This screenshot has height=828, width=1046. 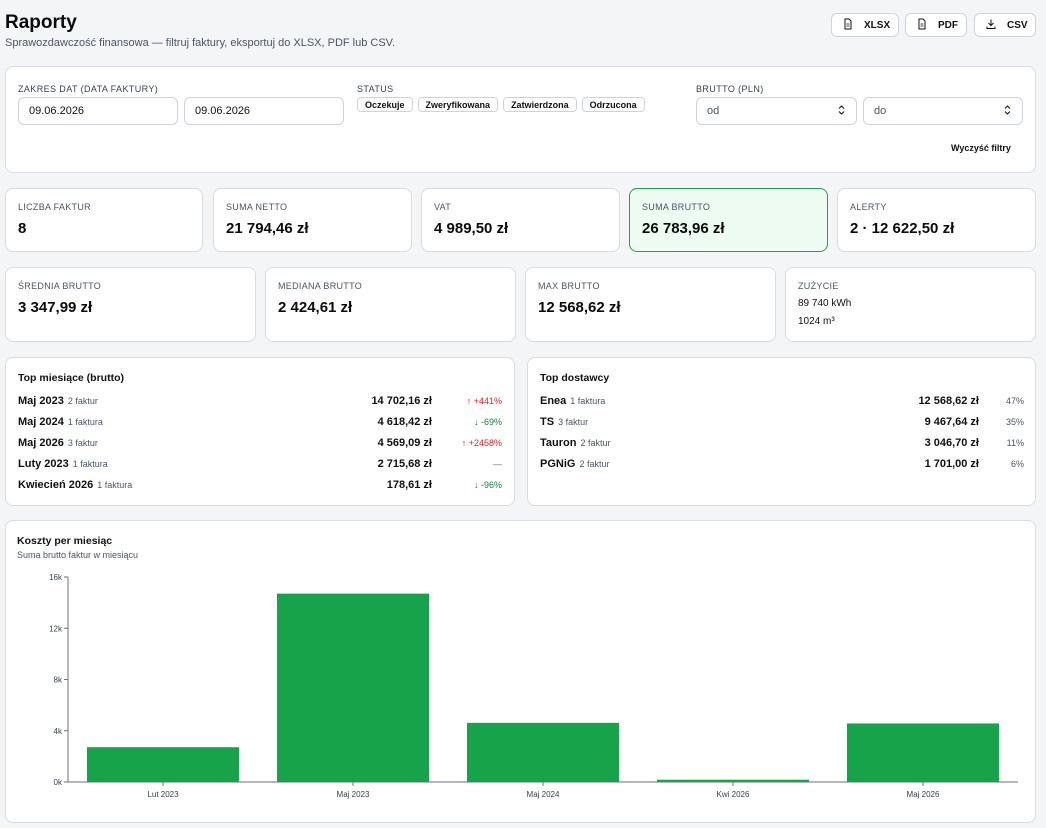 What do you see at coordinates (58, 731) in the screenshot?
I see `y-tick-label: 4k` at bounding box center [58, 731].